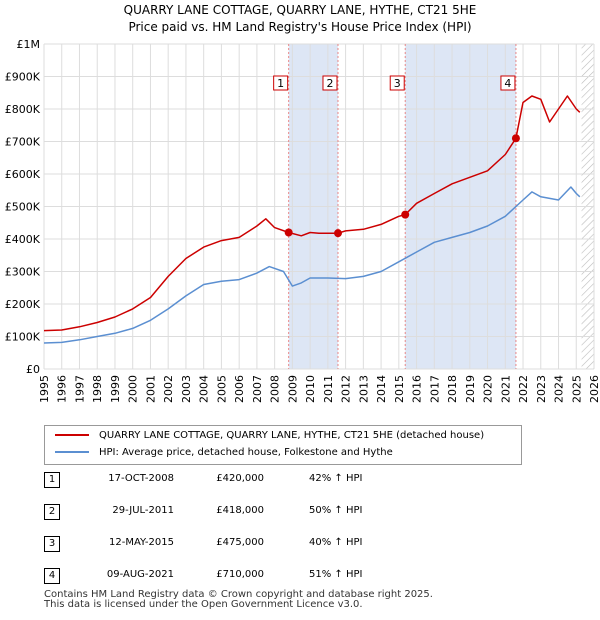  Describe the element at coordinates (221, 389) in the screenshot. I see `x-tick-label: 2005` at that location.